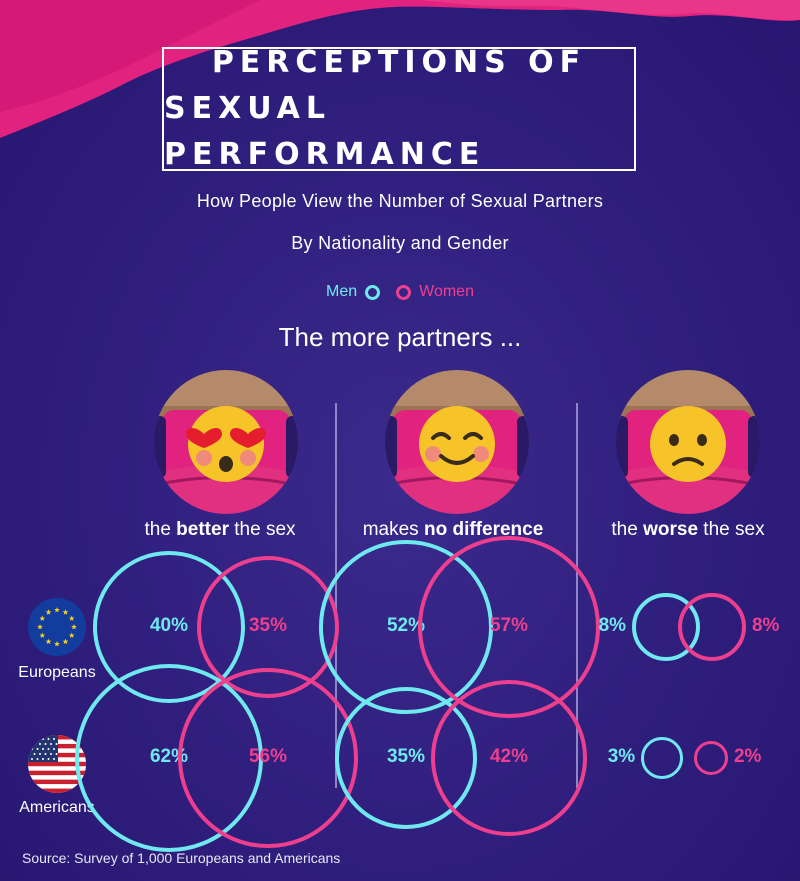 This screenshot has height=881, width=800. Describe the element at coordinates (406, 625) in the screenshot. I see `men-europeans-bubble-1-label: 52%` at that location.